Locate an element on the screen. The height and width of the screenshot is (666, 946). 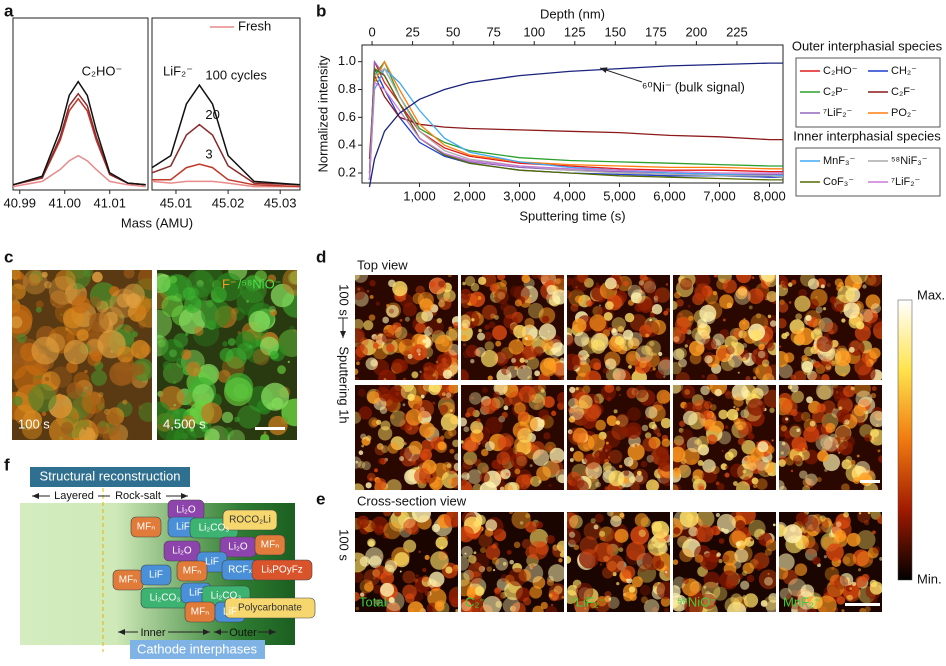
panel-label: c is located at coordinates (8, 256).